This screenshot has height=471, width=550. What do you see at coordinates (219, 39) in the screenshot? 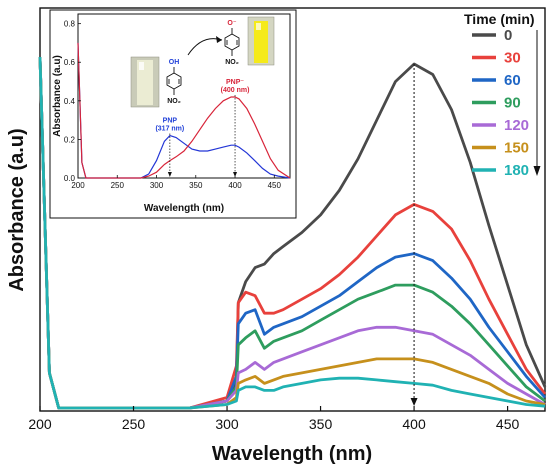
I see `conversion-arrowhead` at bounding box center [219, 39].